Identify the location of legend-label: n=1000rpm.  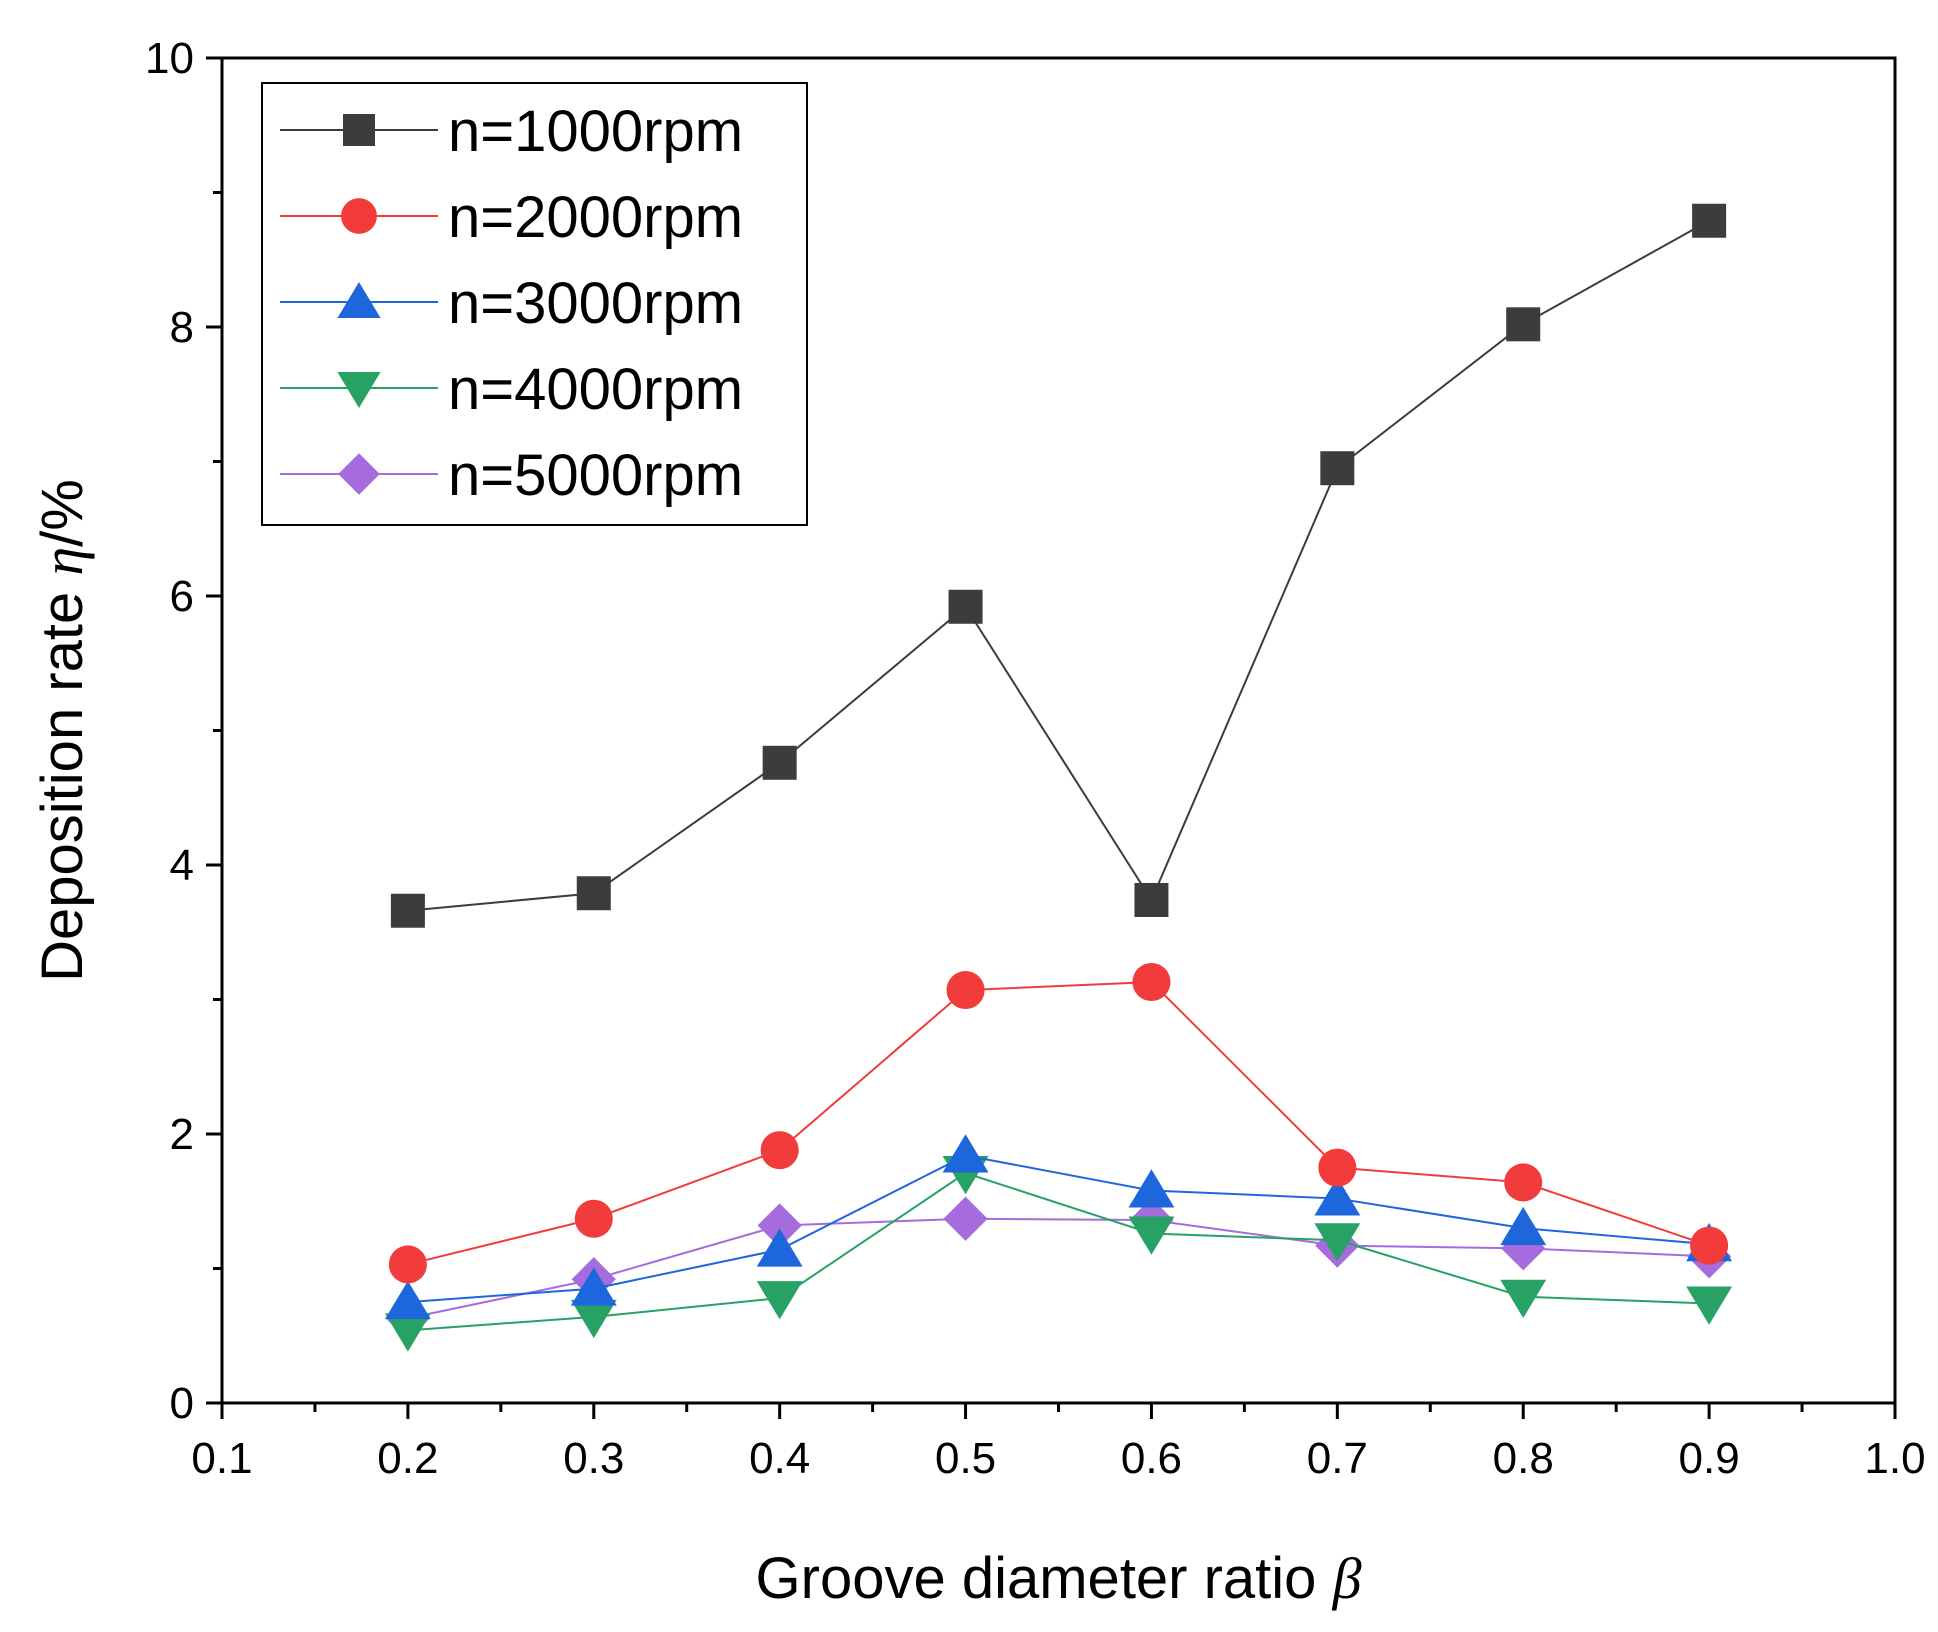
(595, 131).